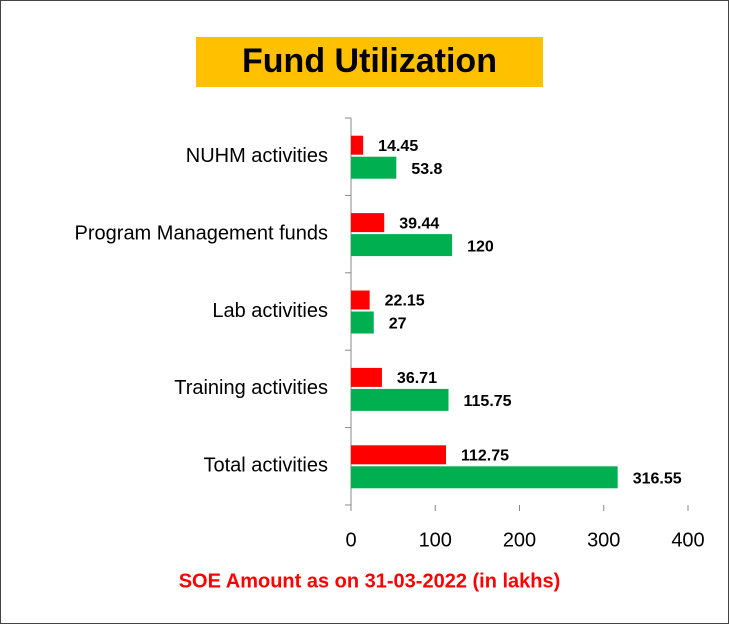 The height and width of the screenshot is (624, 729). What do you see at coordinates (519, 540) in the screenshot?
I see `x-tick-label: 200` at bounding box center [519, 540].